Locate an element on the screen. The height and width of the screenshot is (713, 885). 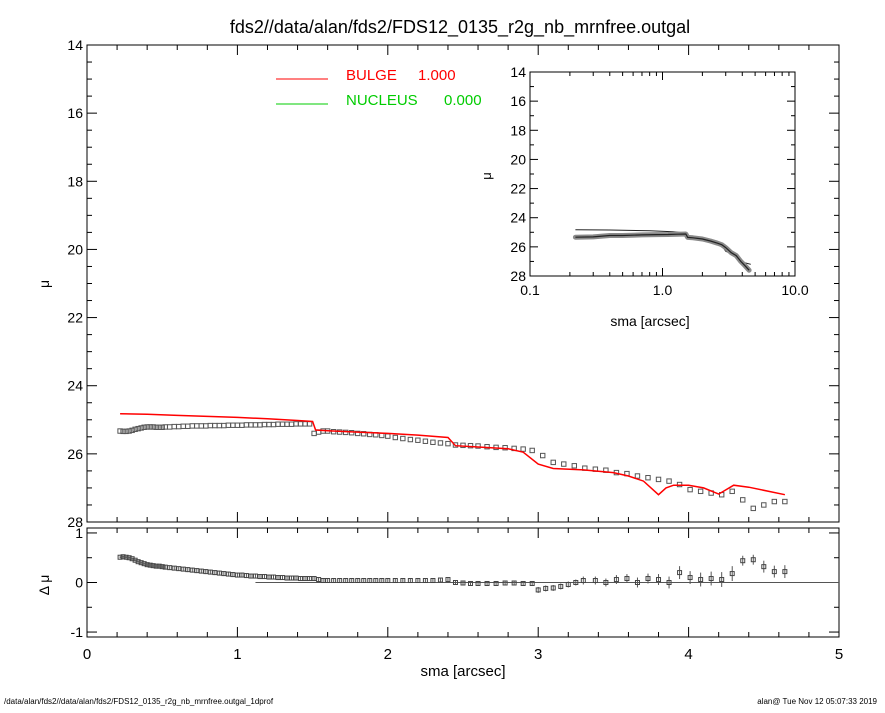
footer-user-timestamp: alan@ Tue Nov 12 05:07:33 2019 is located at coordinates (817, 701).